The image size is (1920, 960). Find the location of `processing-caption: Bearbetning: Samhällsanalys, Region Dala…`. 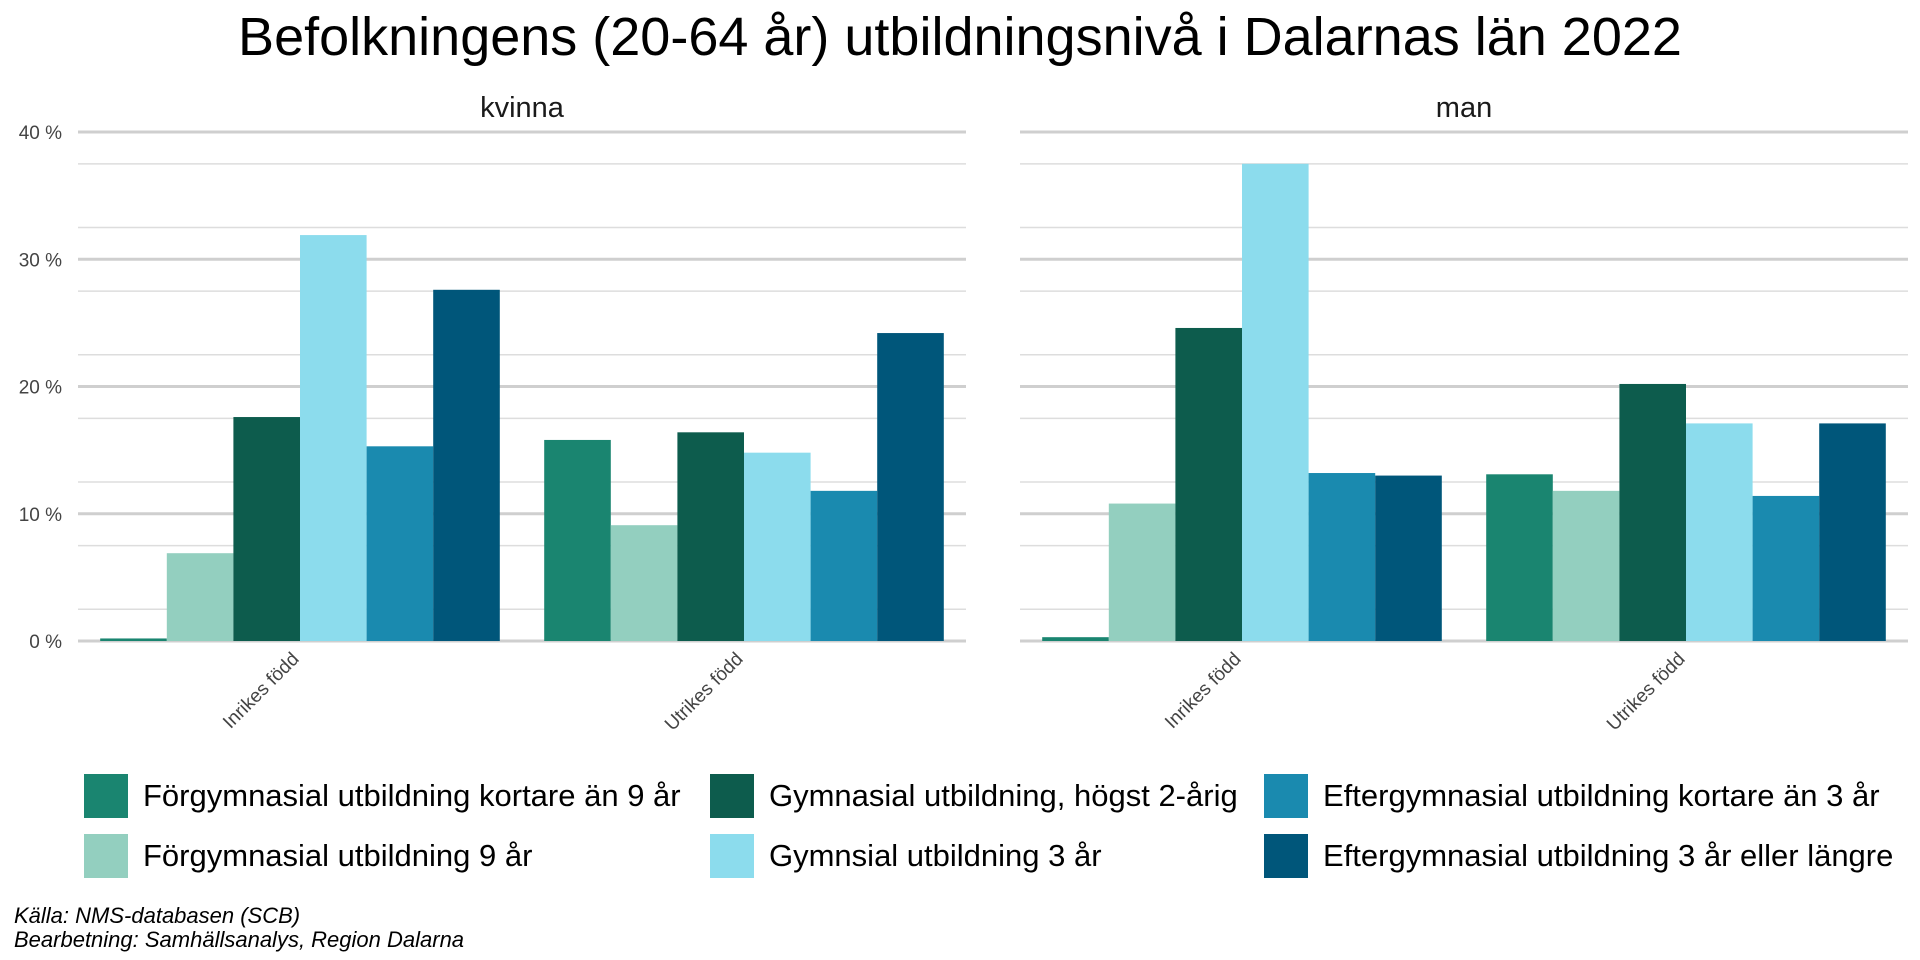

processing-caption: Bearbetning: Samhällsanalys, Region Dala… is located at coordinates (239, 939).